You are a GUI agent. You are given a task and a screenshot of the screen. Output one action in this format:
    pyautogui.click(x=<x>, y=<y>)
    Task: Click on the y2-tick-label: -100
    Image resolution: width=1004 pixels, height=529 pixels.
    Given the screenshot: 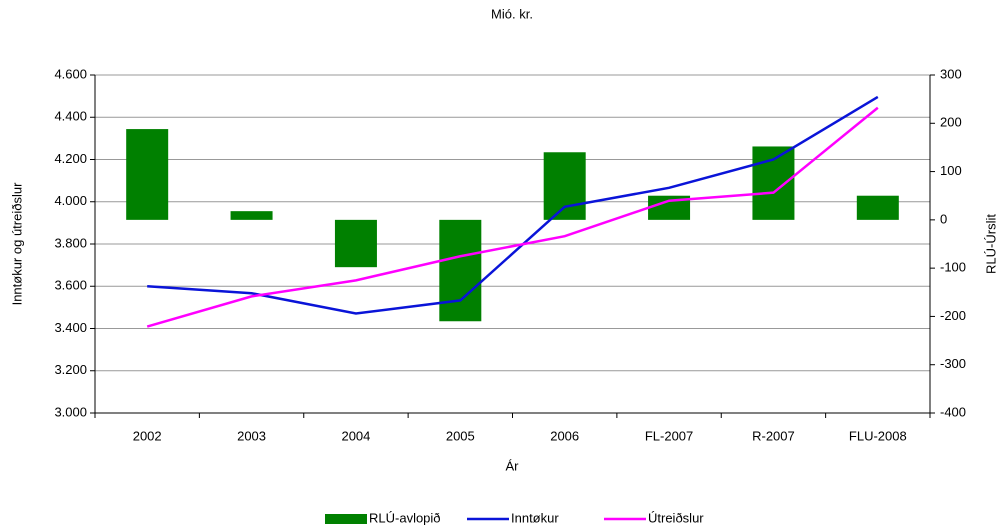 What is the action you would take?
    pyautogui.click(x=953, y=267)
    